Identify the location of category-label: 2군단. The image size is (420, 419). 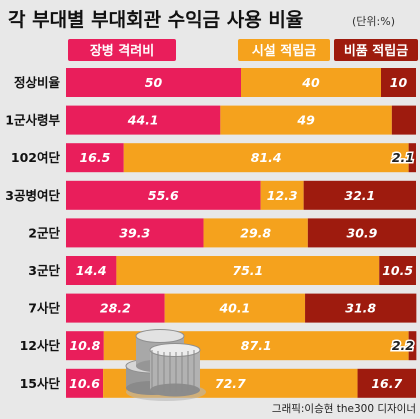
(44, 232).